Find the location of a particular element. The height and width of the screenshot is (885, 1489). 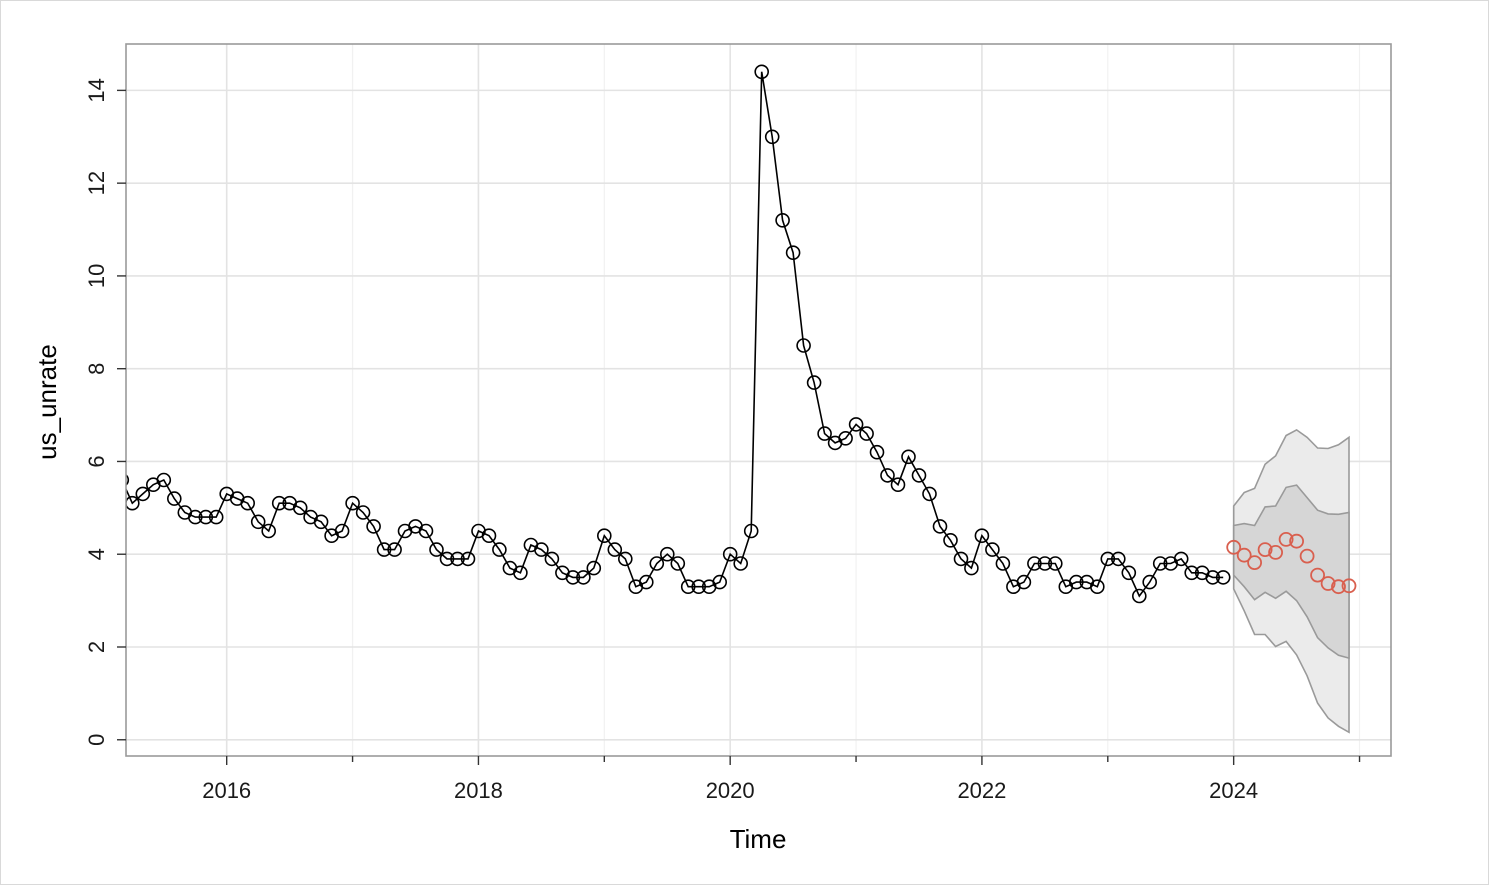

y-tick-label: 12 is located at coordinates (96, 183).